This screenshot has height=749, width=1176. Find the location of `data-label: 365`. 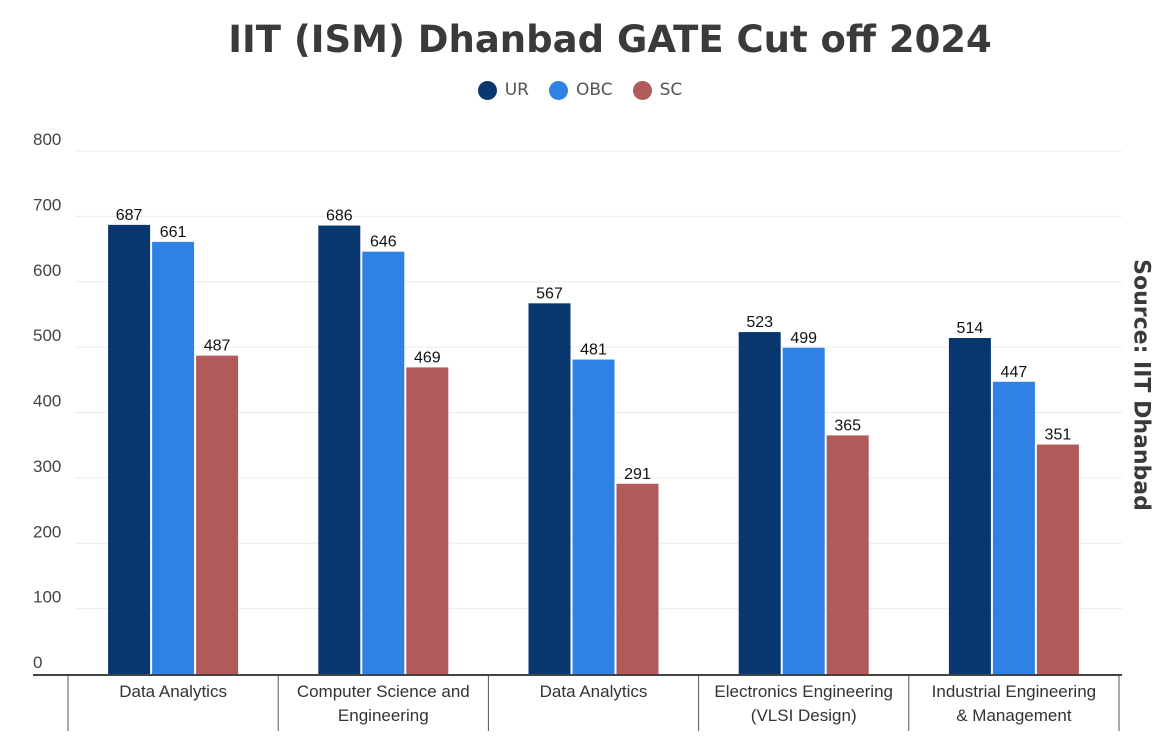

data-label: 365 is located at coordinates (847, 425).